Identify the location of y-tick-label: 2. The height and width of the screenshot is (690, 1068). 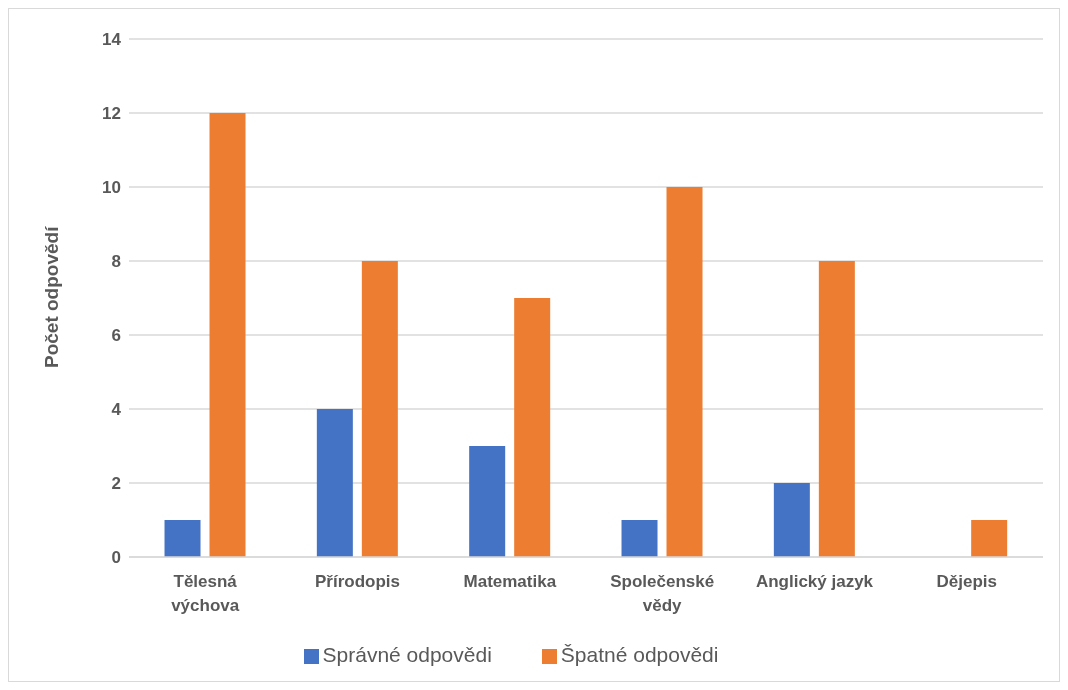
(116, 484).